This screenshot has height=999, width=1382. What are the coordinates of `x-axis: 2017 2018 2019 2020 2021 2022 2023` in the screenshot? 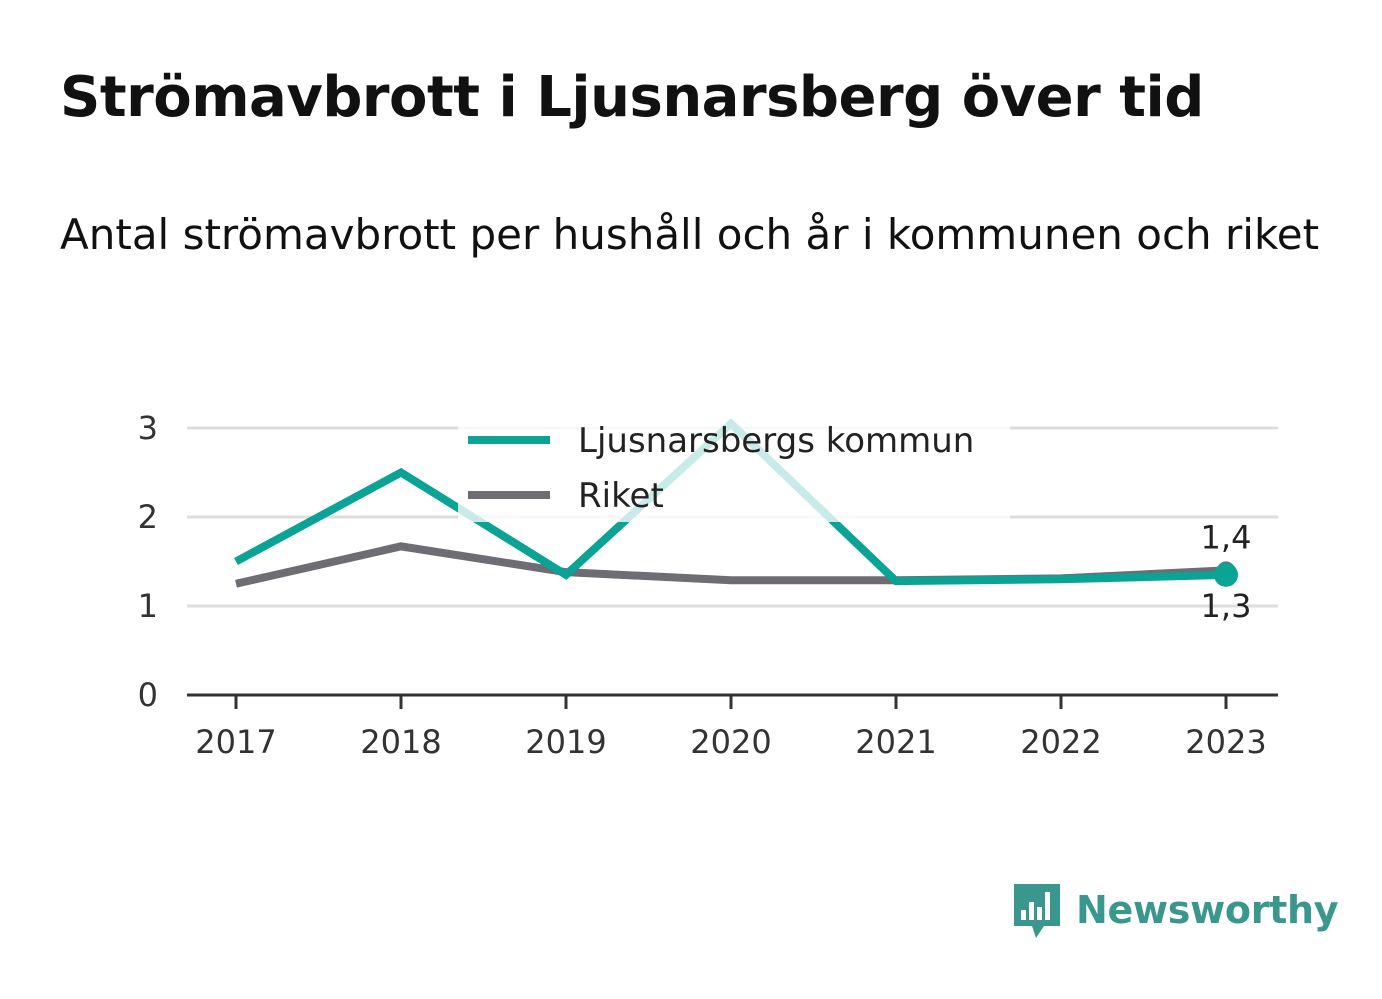 It's located at (732, 727).